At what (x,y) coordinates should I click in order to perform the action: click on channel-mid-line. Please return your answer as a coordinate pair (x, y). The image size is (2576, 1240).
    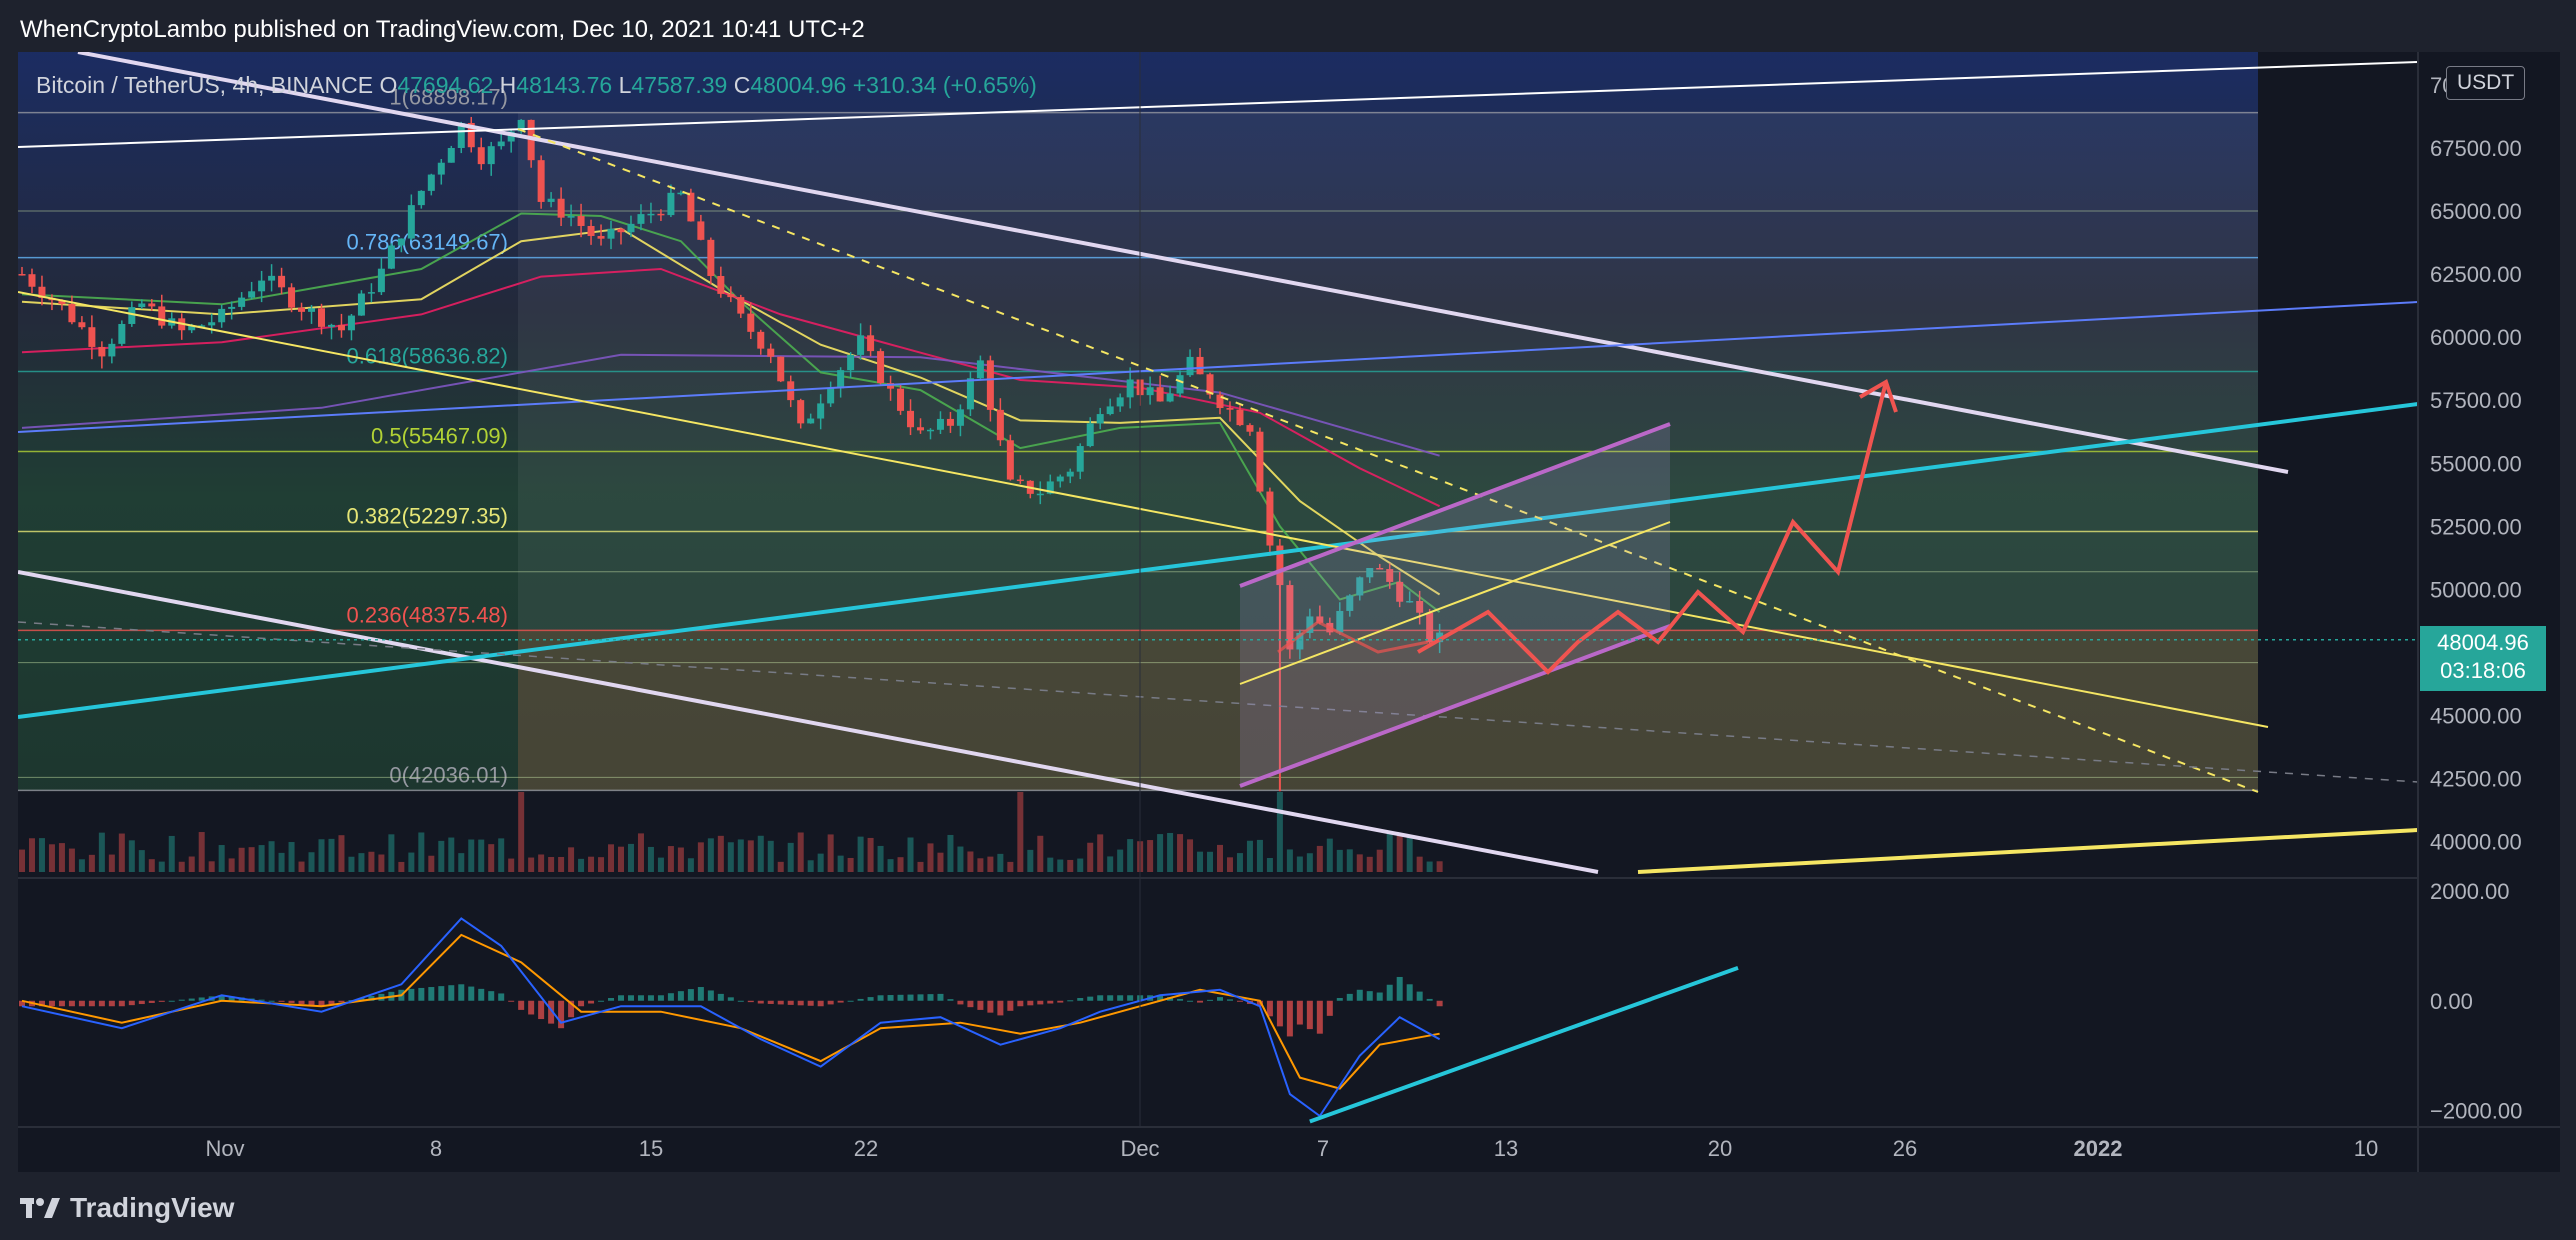
    Looking at the image, I should click on (1455, 603).